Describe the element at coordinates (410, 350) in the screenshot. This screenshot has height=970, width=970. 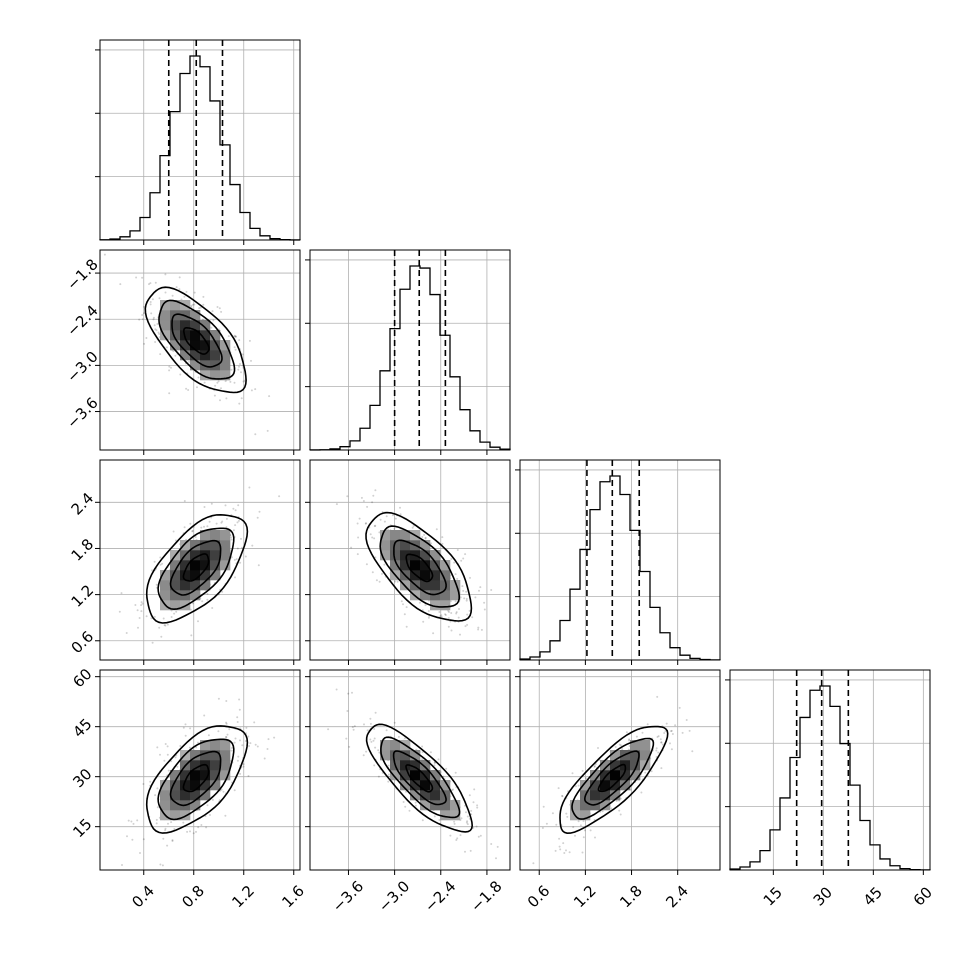
I see `panel-frame` at that location.